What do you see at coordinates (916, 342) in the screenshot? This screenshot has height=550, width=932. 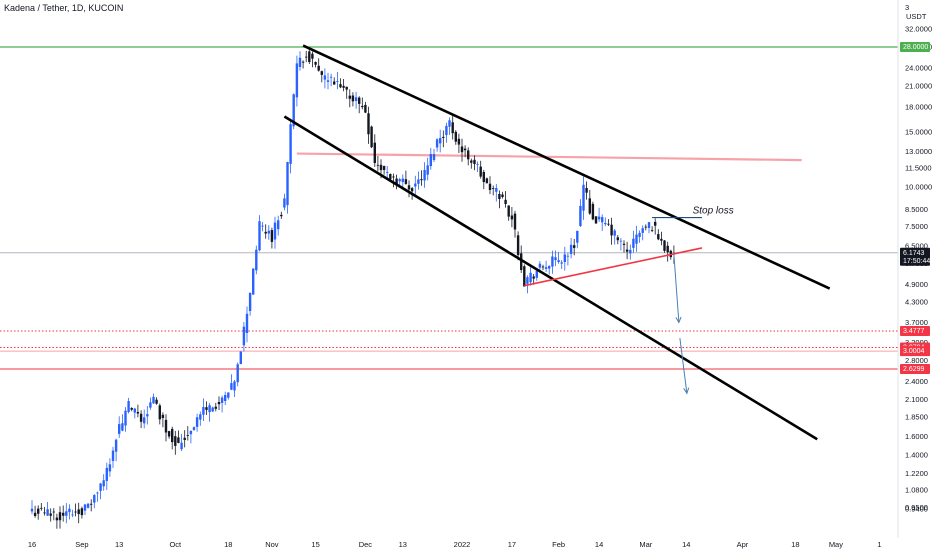 I see `y-tick-label: 3.2000` at bounding box center [916, 342].